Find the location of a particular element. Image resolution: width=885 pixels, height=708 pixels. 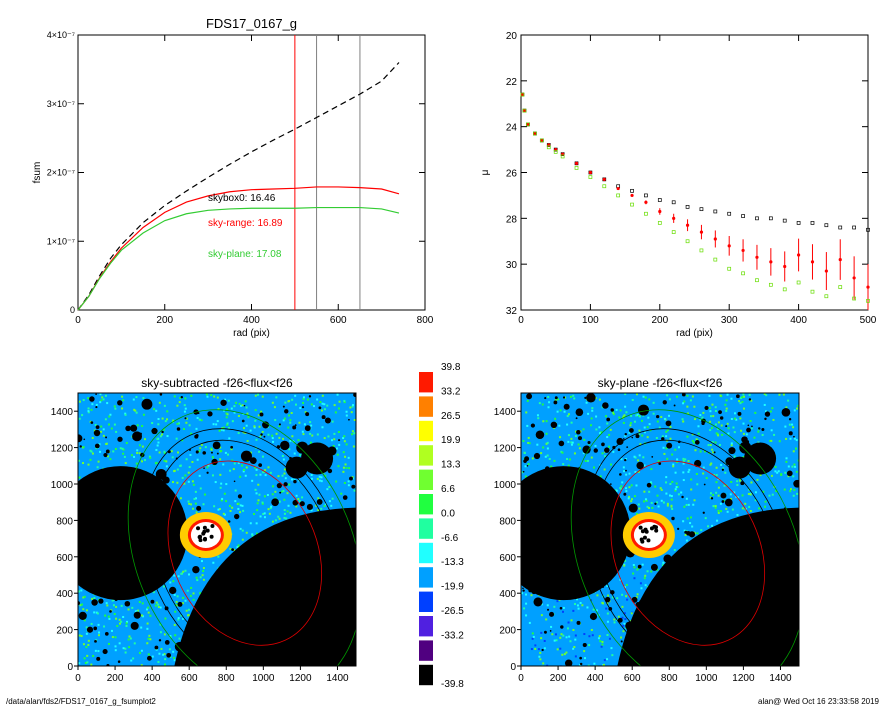

sky-plane-galaxy-mask is located at coordinates (708, 586).